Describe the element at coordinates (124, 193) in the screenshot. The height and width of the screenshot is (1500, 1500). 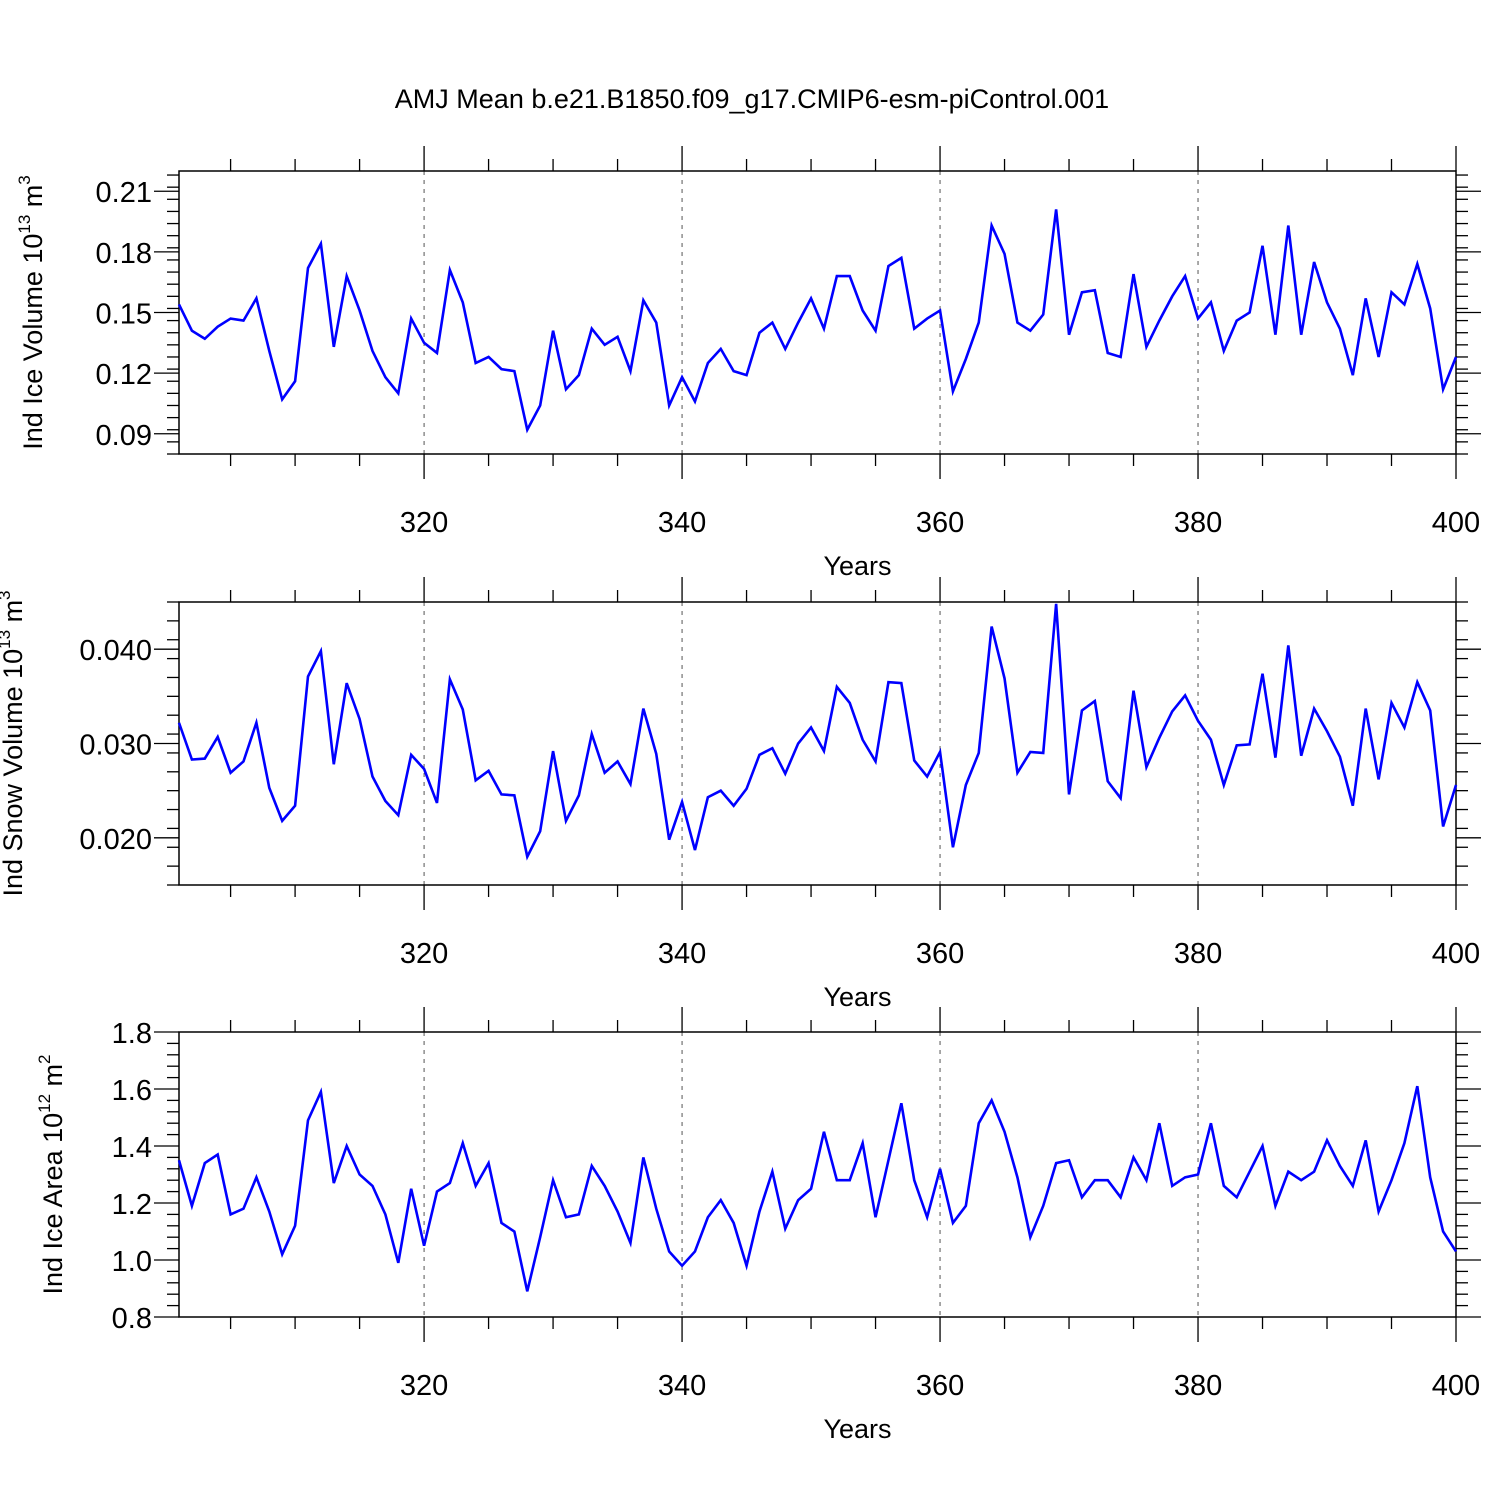
I see `y-tick-label: 0.21` at that location.